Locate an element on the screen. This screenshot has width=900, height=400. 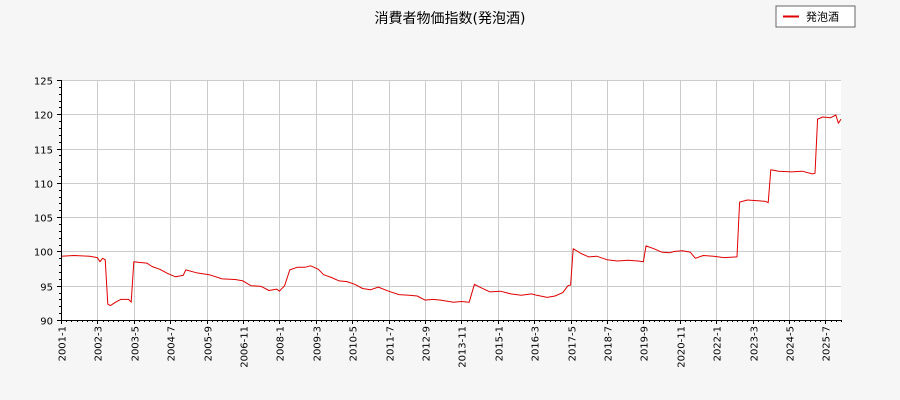
y-tick-label: 120 is located at coordinates (43, 116).